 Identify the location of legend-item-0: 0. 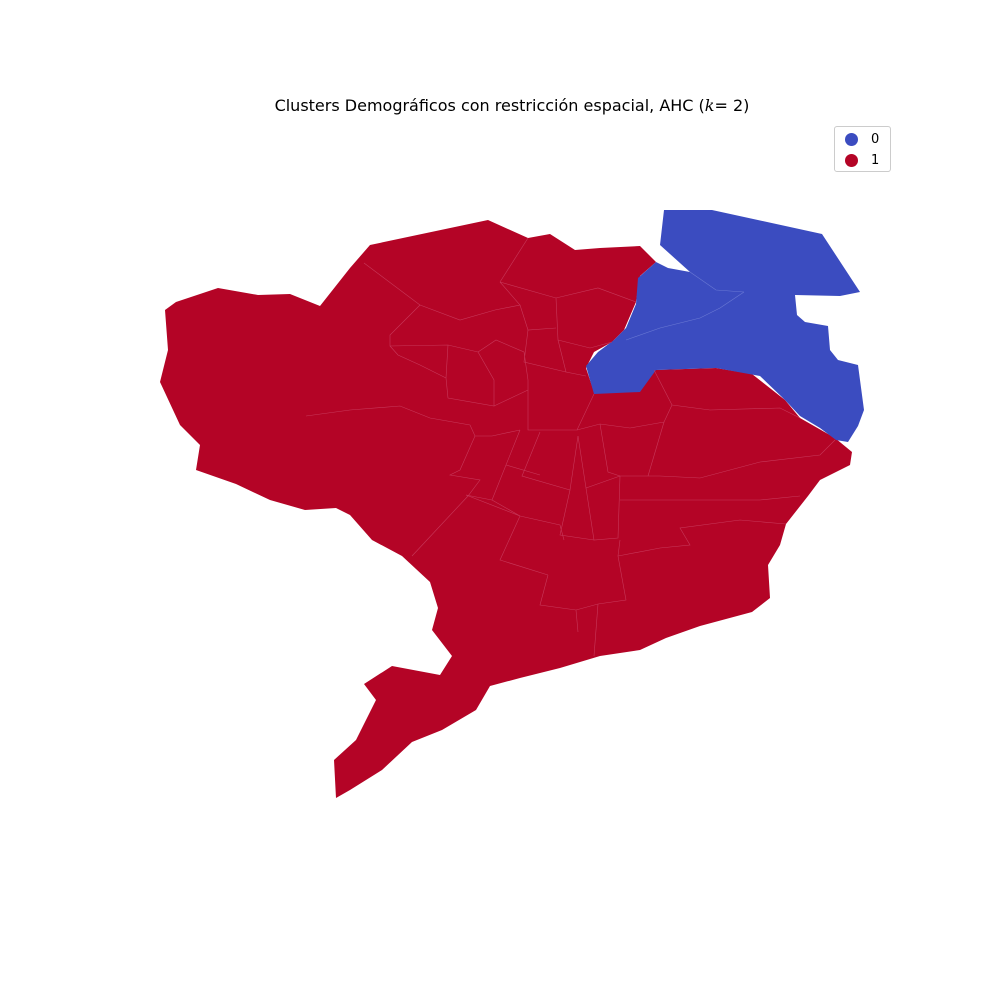
(862, 139).